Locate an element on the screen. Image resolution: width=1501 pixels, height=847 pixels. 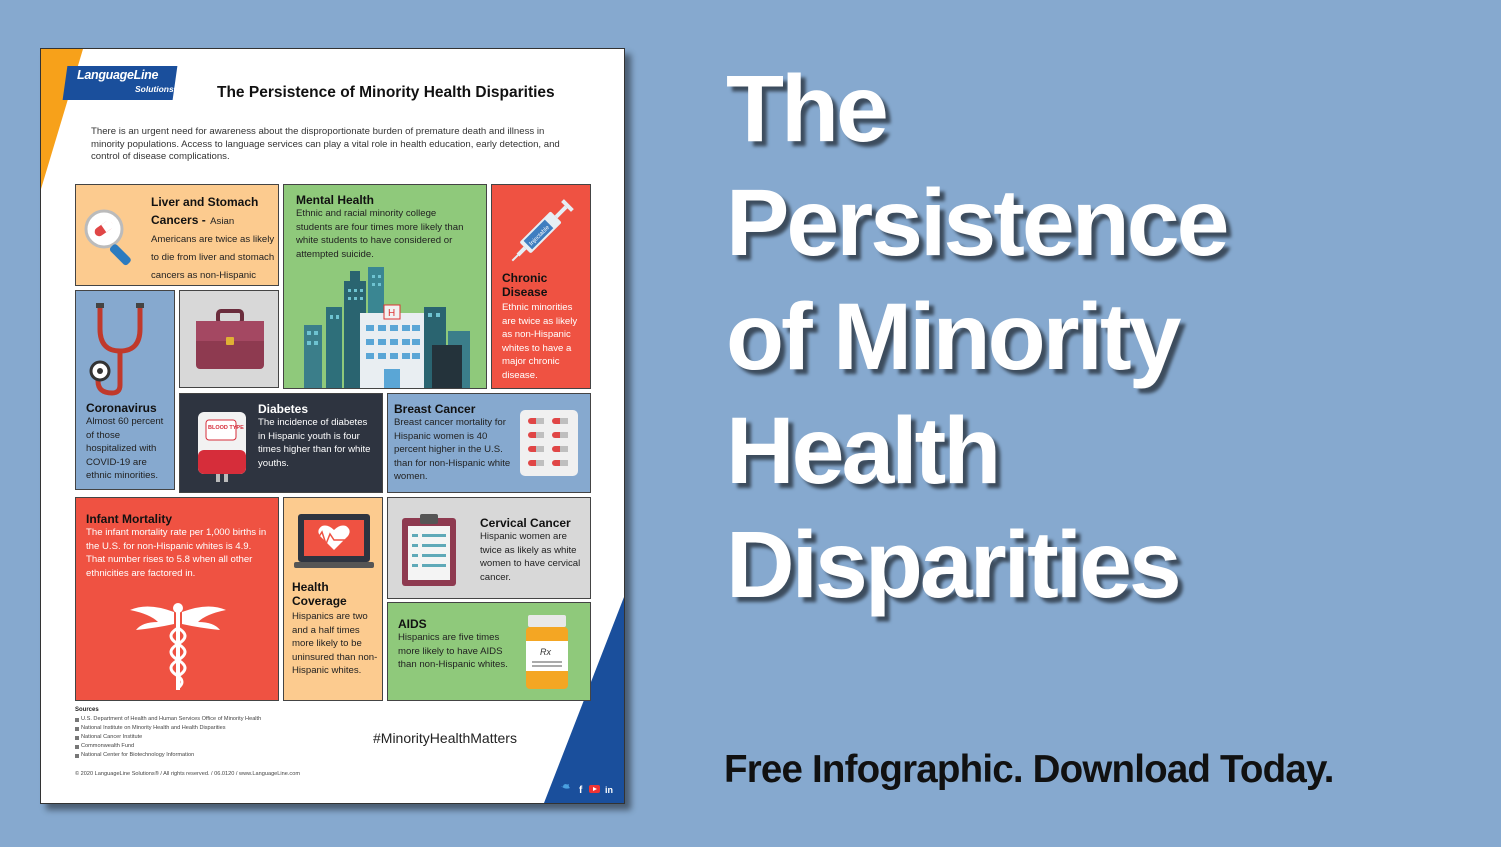
magnifier-pill-icon is located at coordinates (107, 237).